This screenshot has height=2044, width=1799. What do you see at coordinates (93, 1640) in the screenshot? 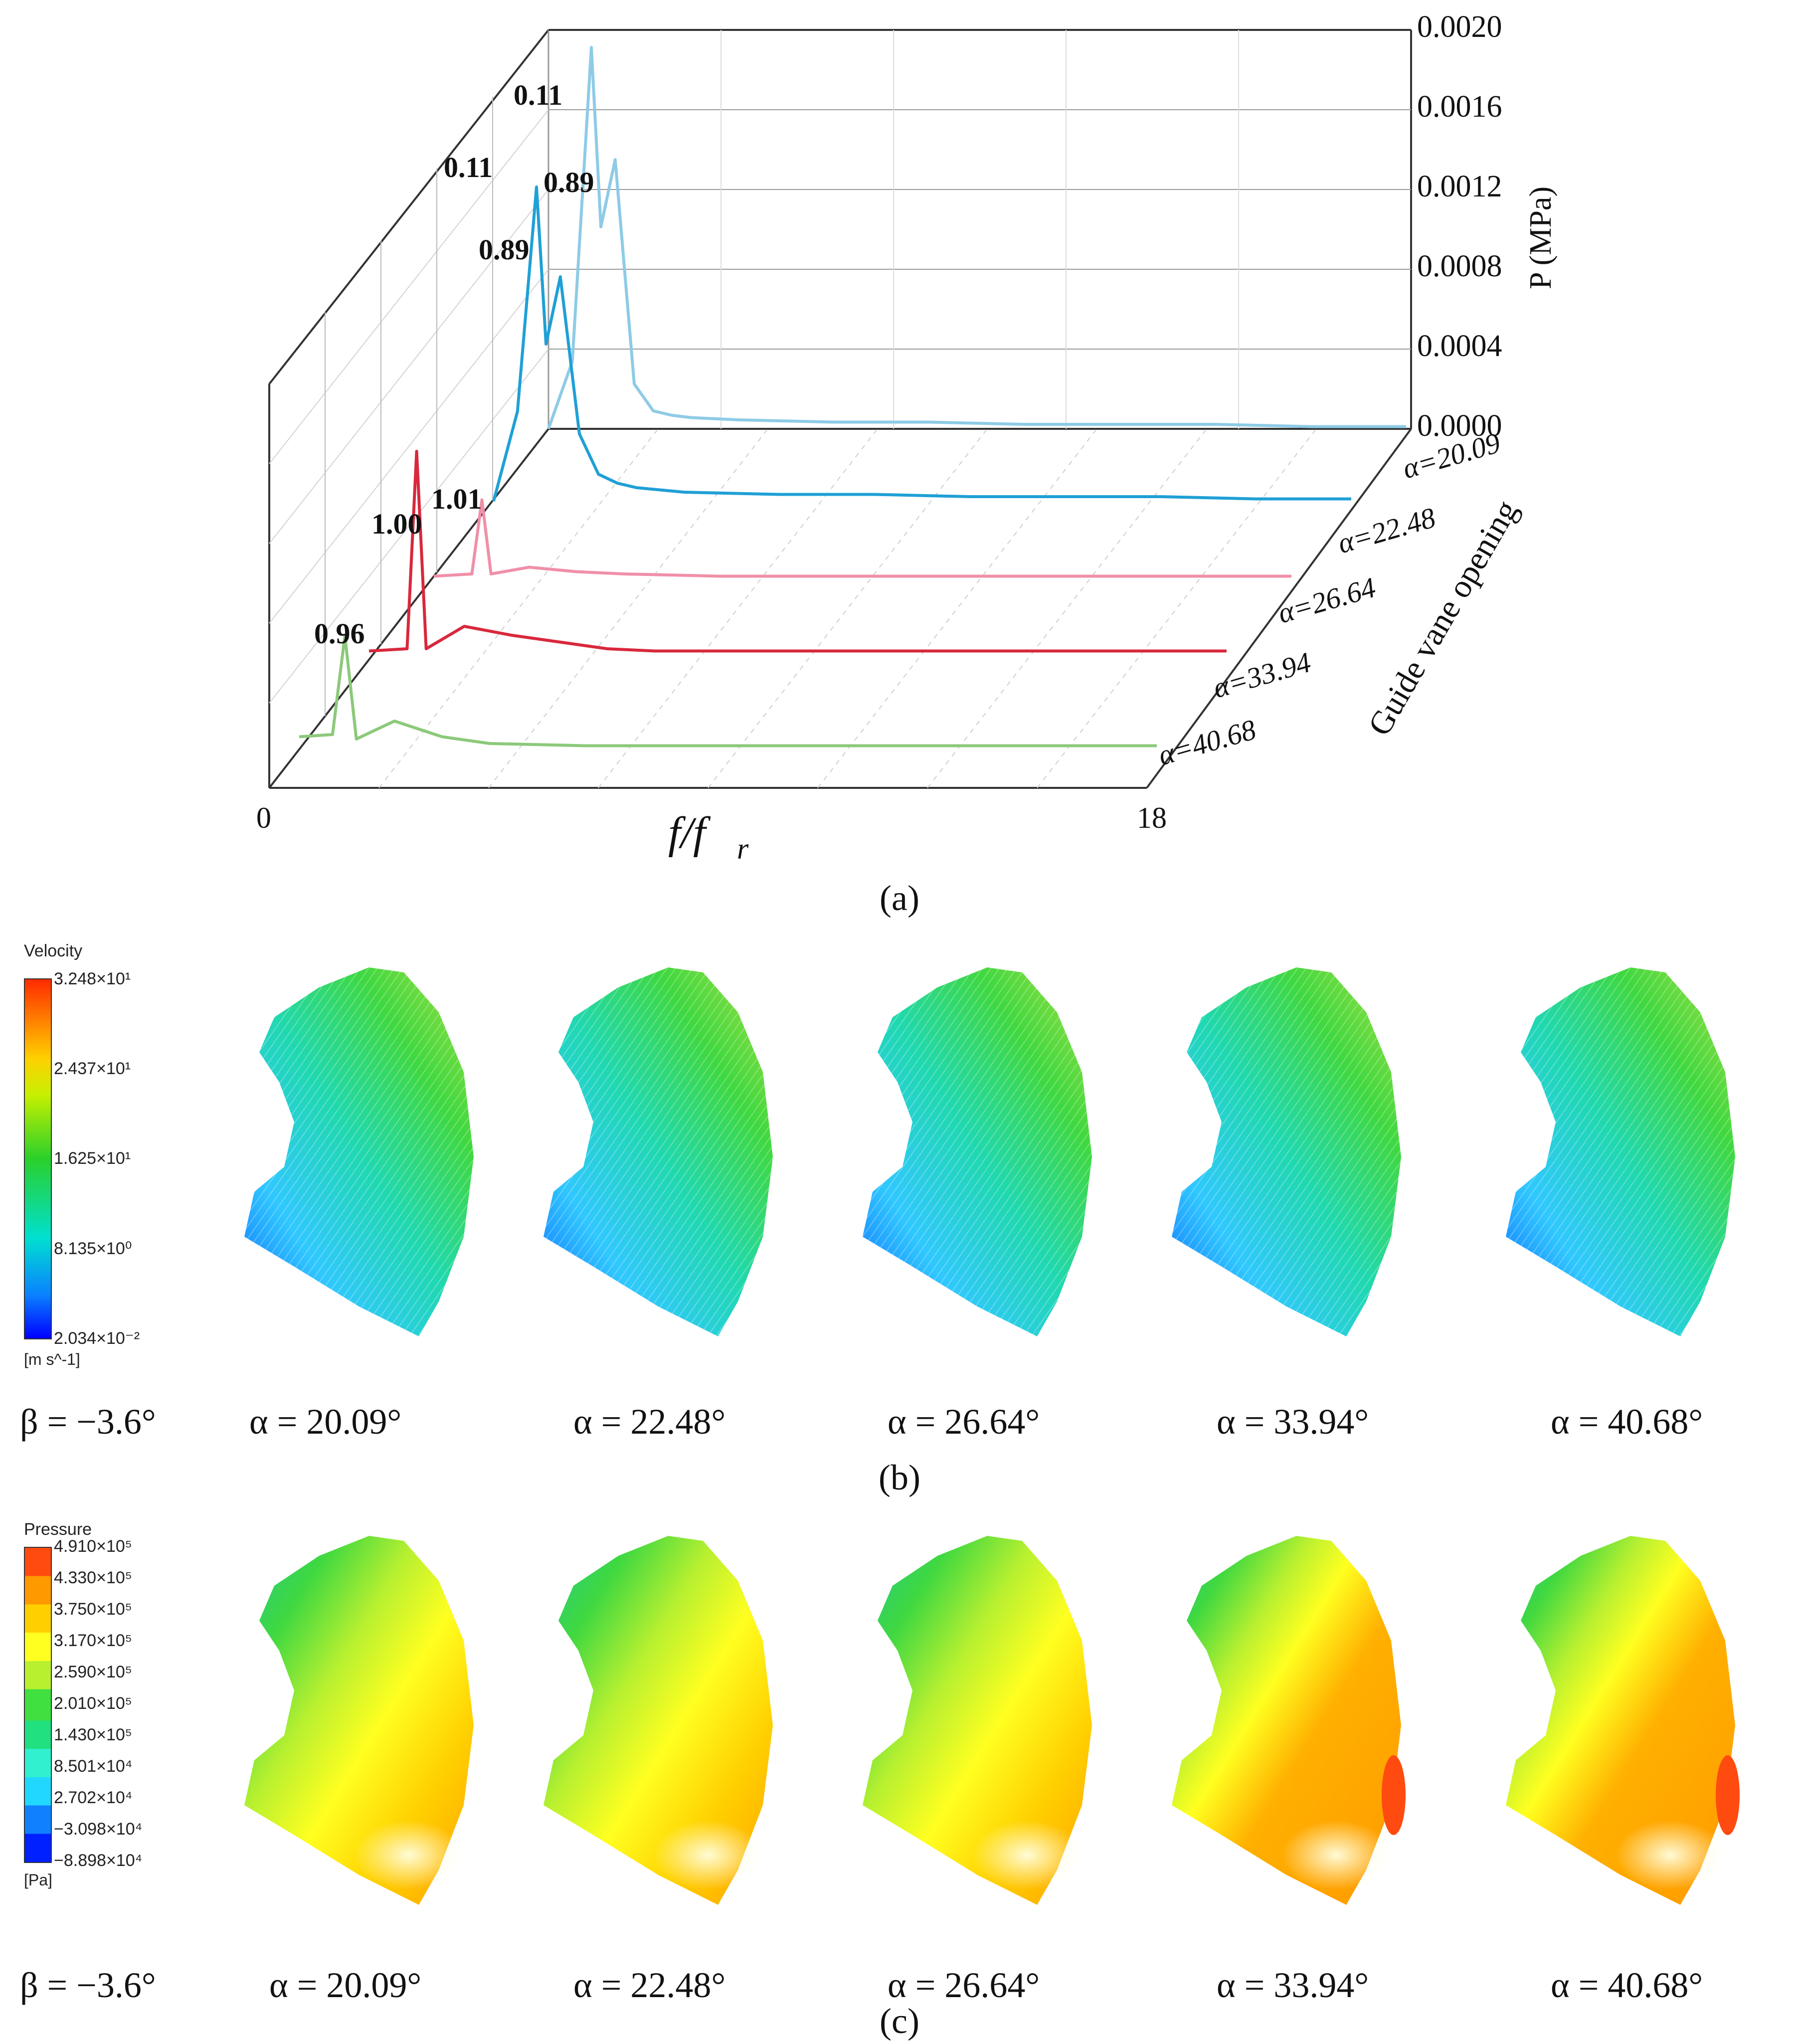
I see `pressure-legend-tick: 3.170×10⁵` at bounding box center [93, 1640].